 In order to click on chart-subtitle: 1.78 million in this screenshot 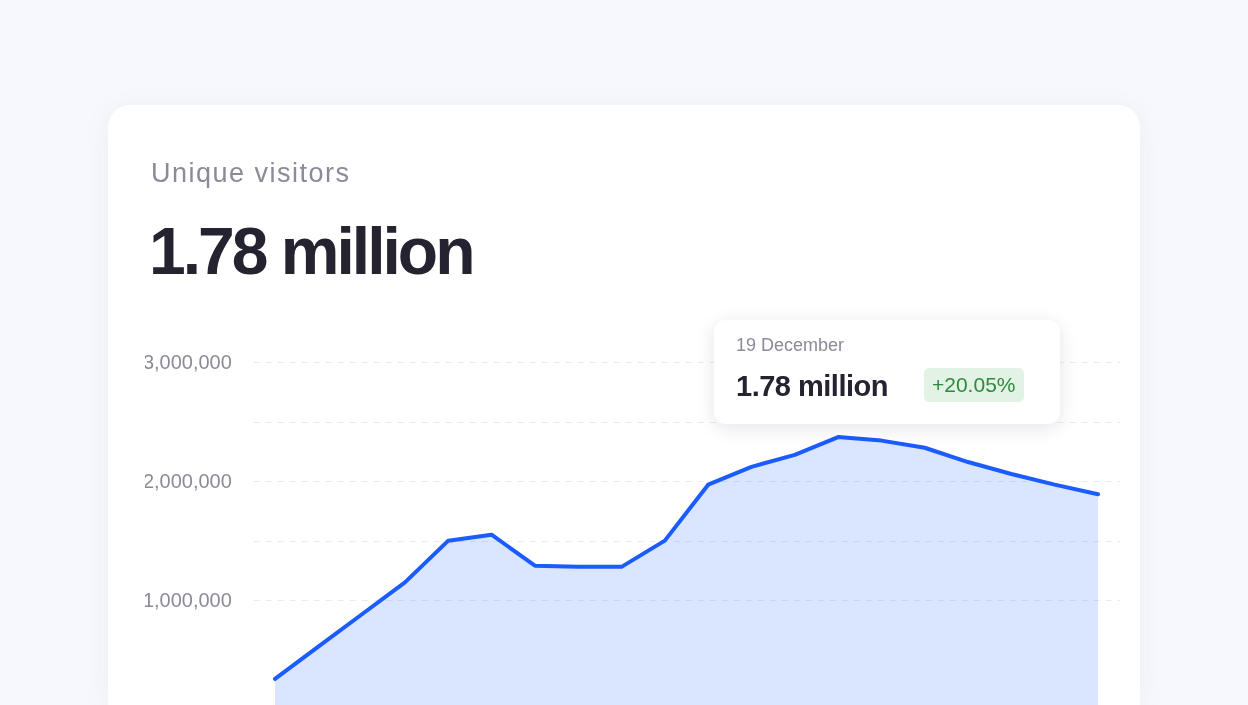, I will do `click(311, 251)`.